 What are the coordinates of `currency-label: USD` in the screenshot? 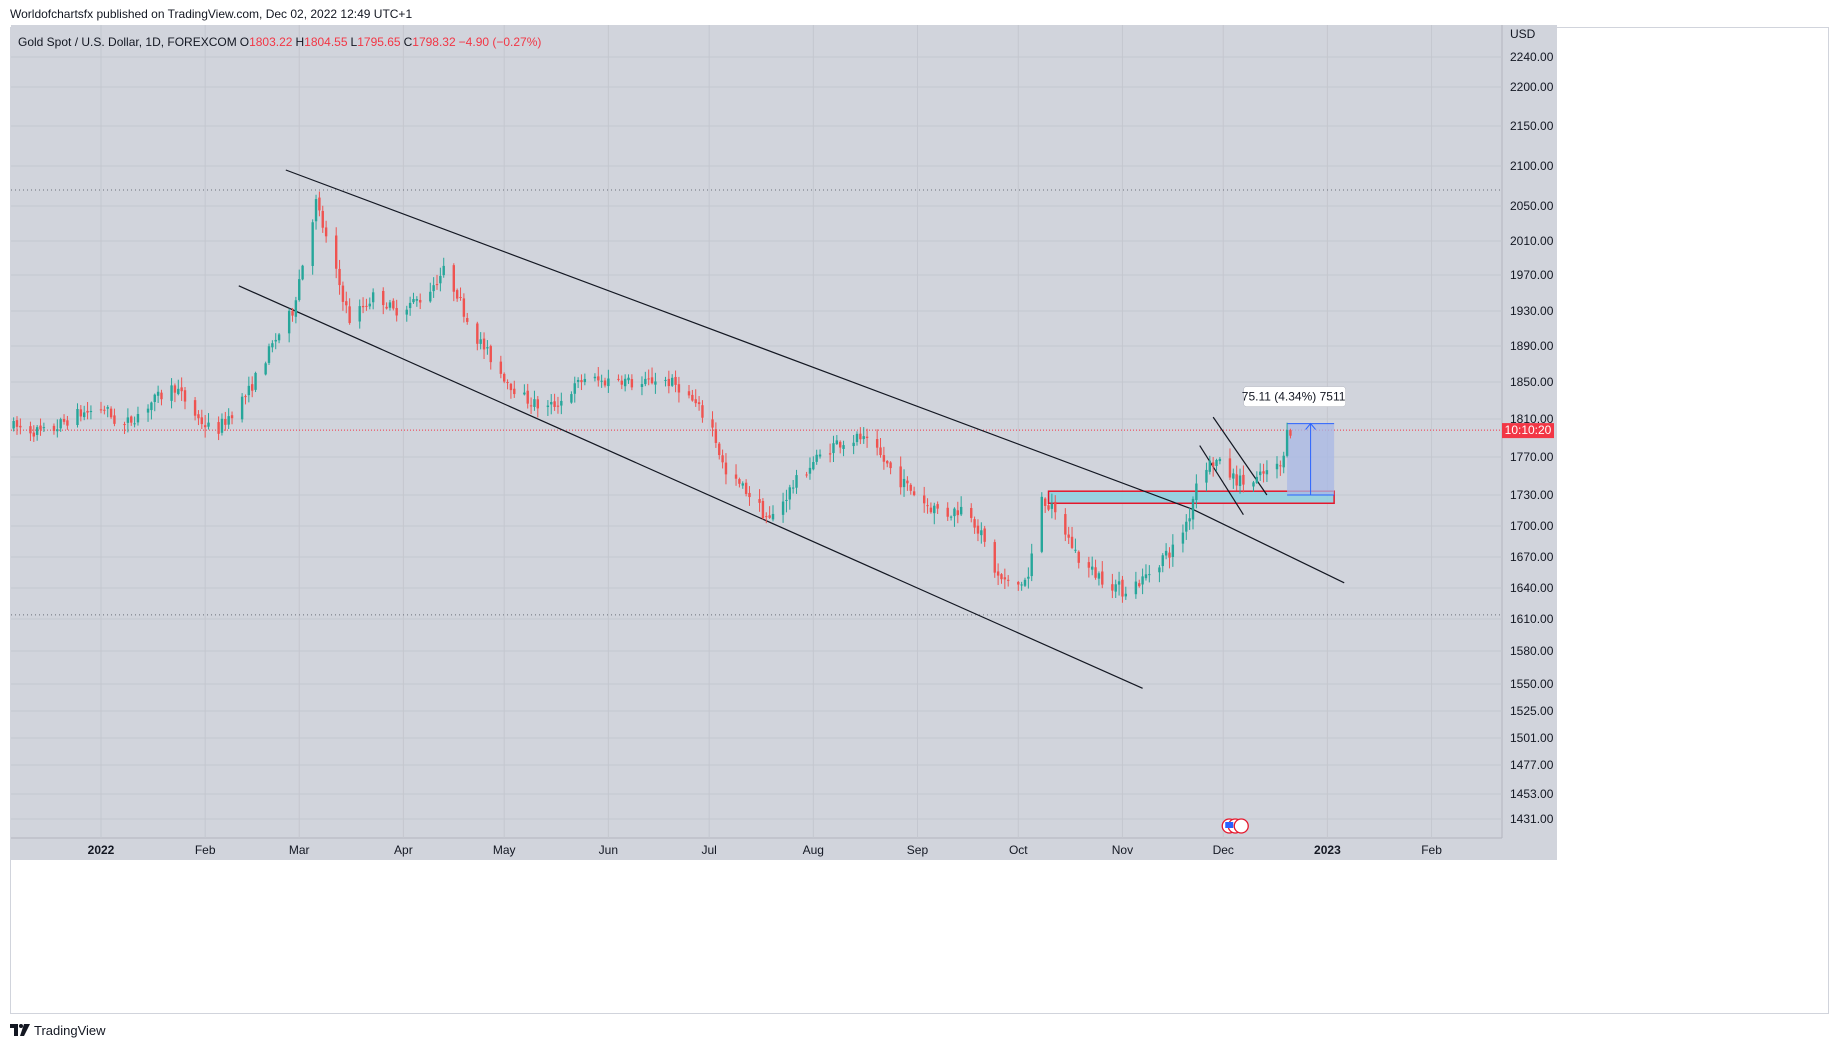 It's located at (1523, 34).